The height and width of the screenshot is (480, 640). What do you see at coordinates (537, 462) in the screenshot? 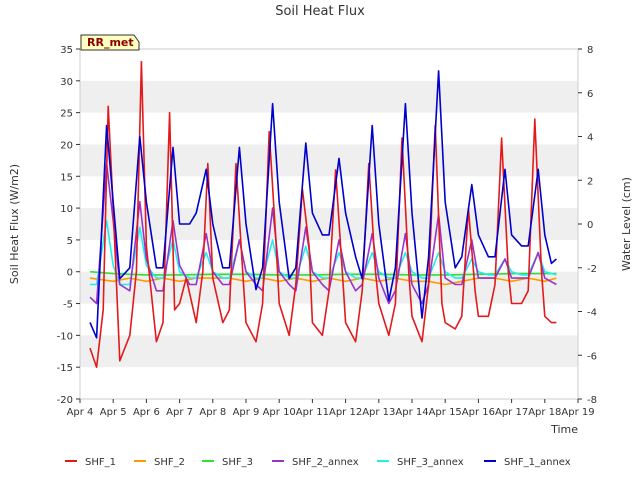
I see `legend-label-shf-1-annex: SHF_1_annex` at bounding box center [537, 462].